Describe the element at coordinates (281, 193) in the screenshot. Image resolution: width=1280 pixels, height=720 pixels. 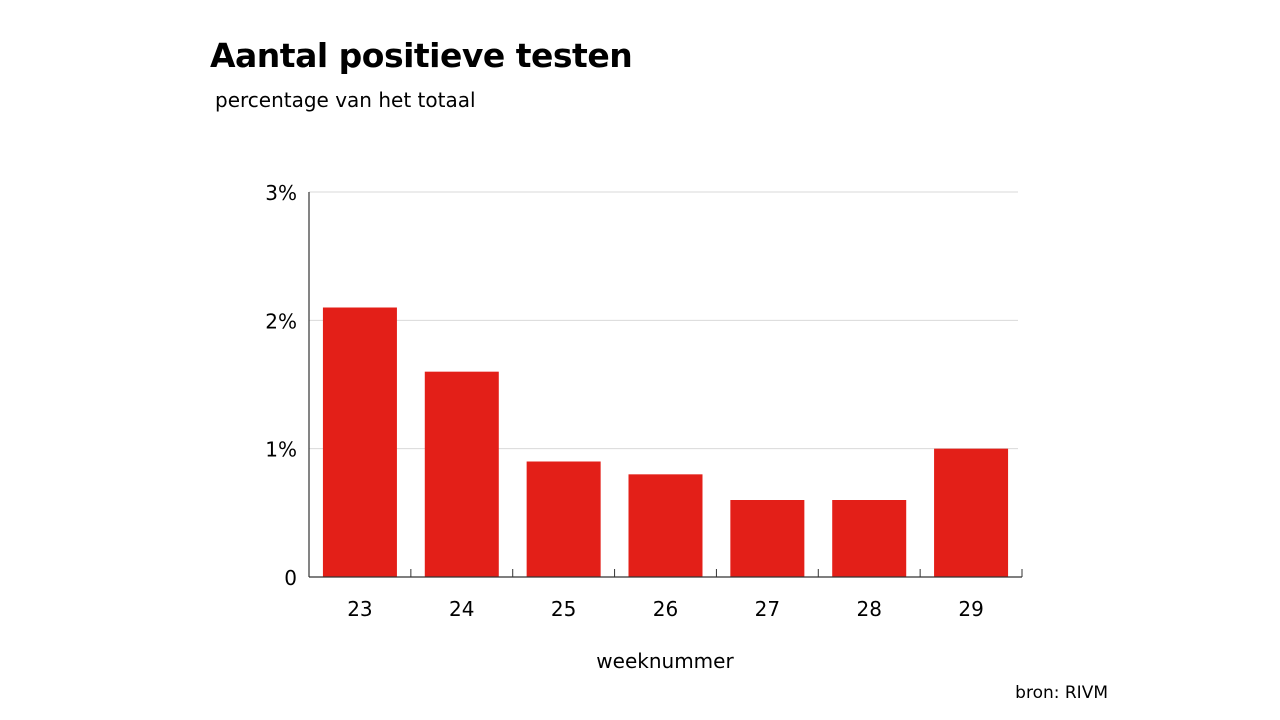
I see `y-tick-label: 3%` at that location.